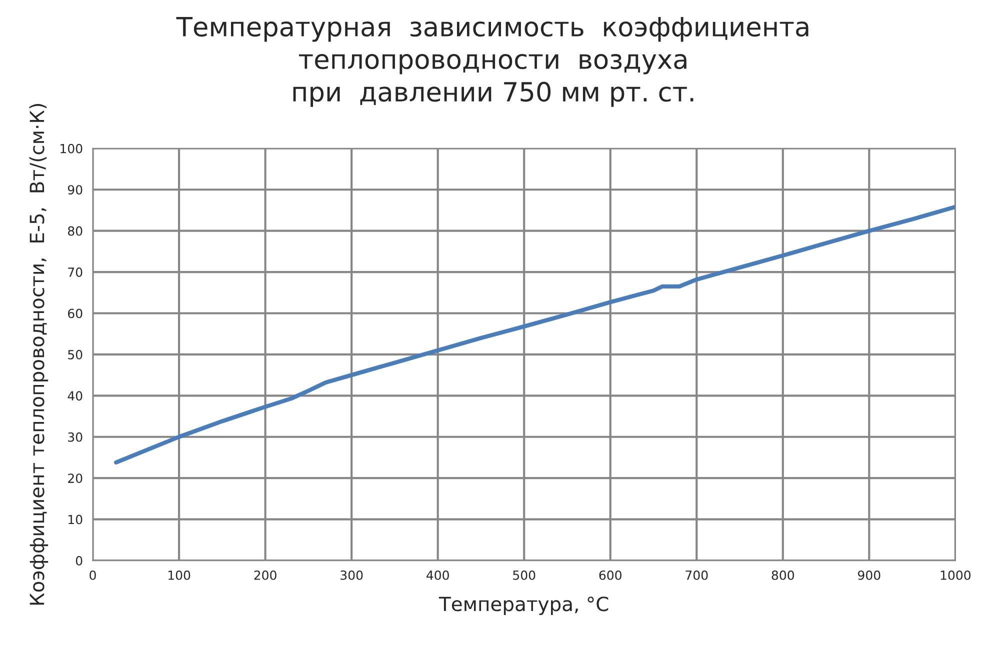  What do you see at coordinates (93, 575) in the screenshot?
I see `x-tick-label: 0` at bounding box center [93, 575].